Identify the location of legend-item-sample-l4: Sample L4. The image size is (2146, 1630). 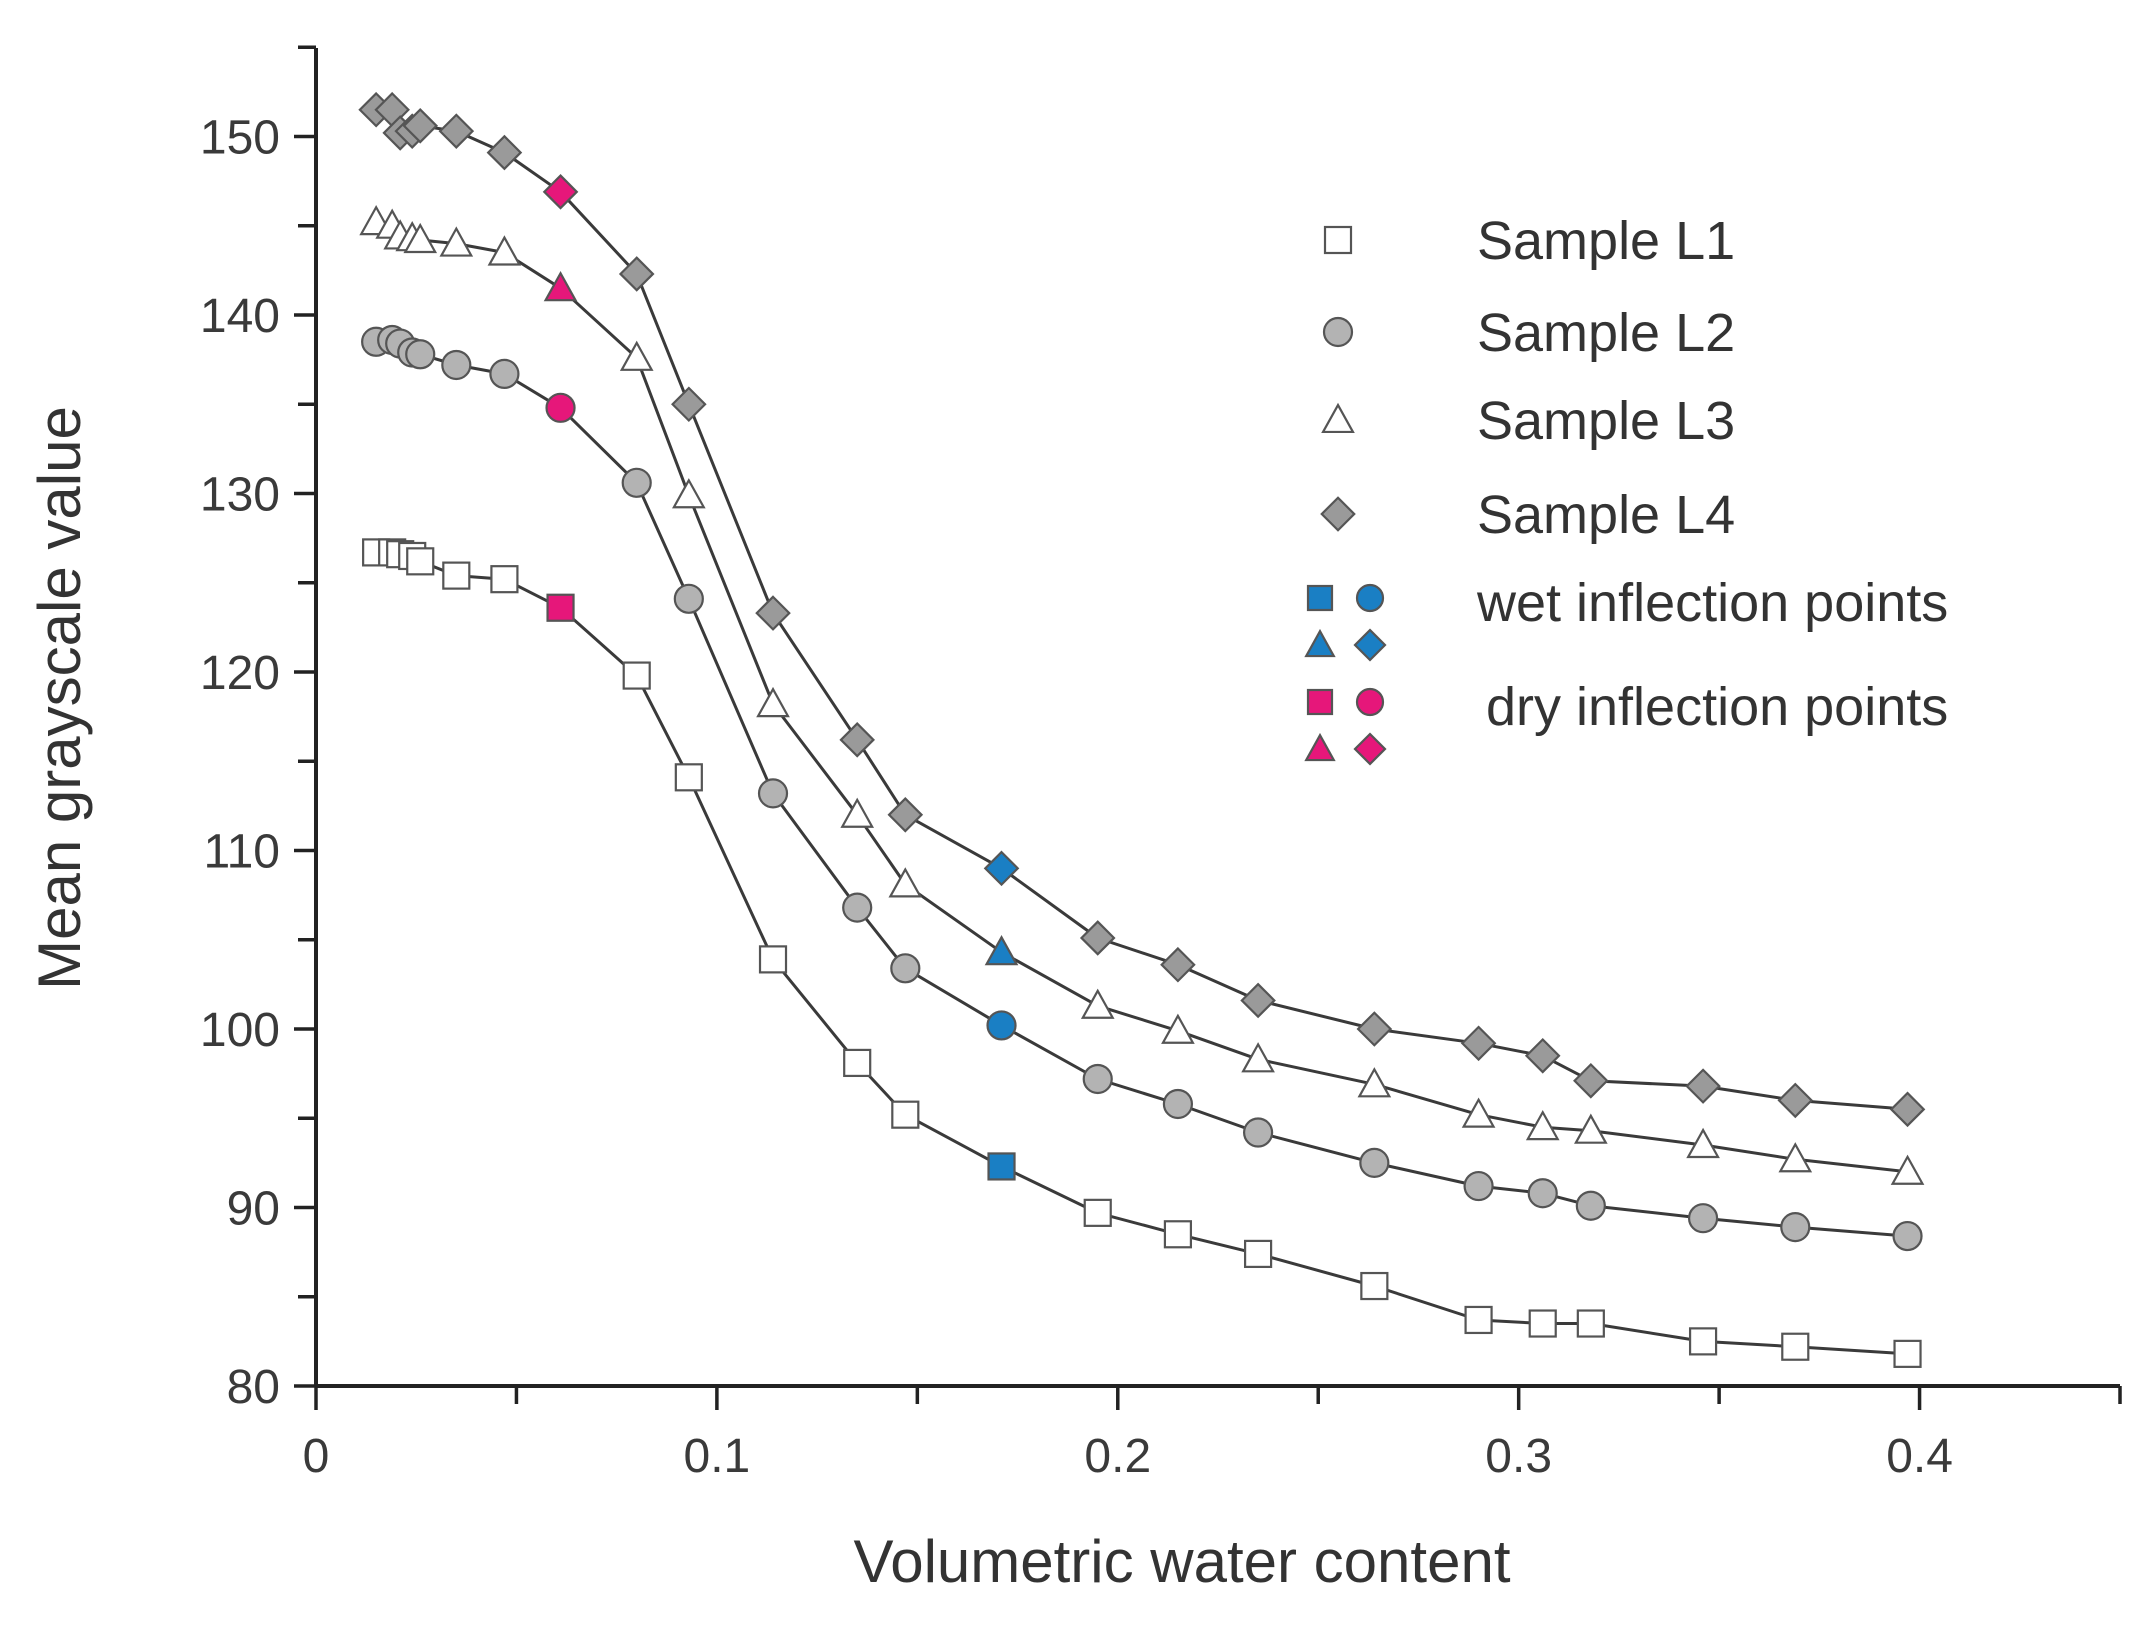
(1527, 515).